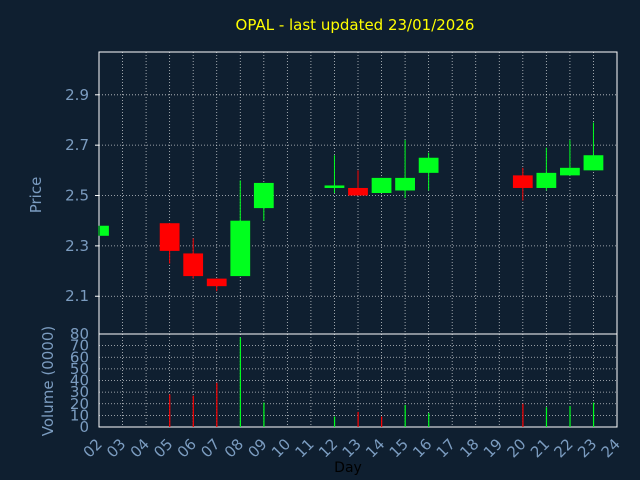 This screenshot has width=640, height=480. I want to click on x-tick-label: 20, so click(516, 448).